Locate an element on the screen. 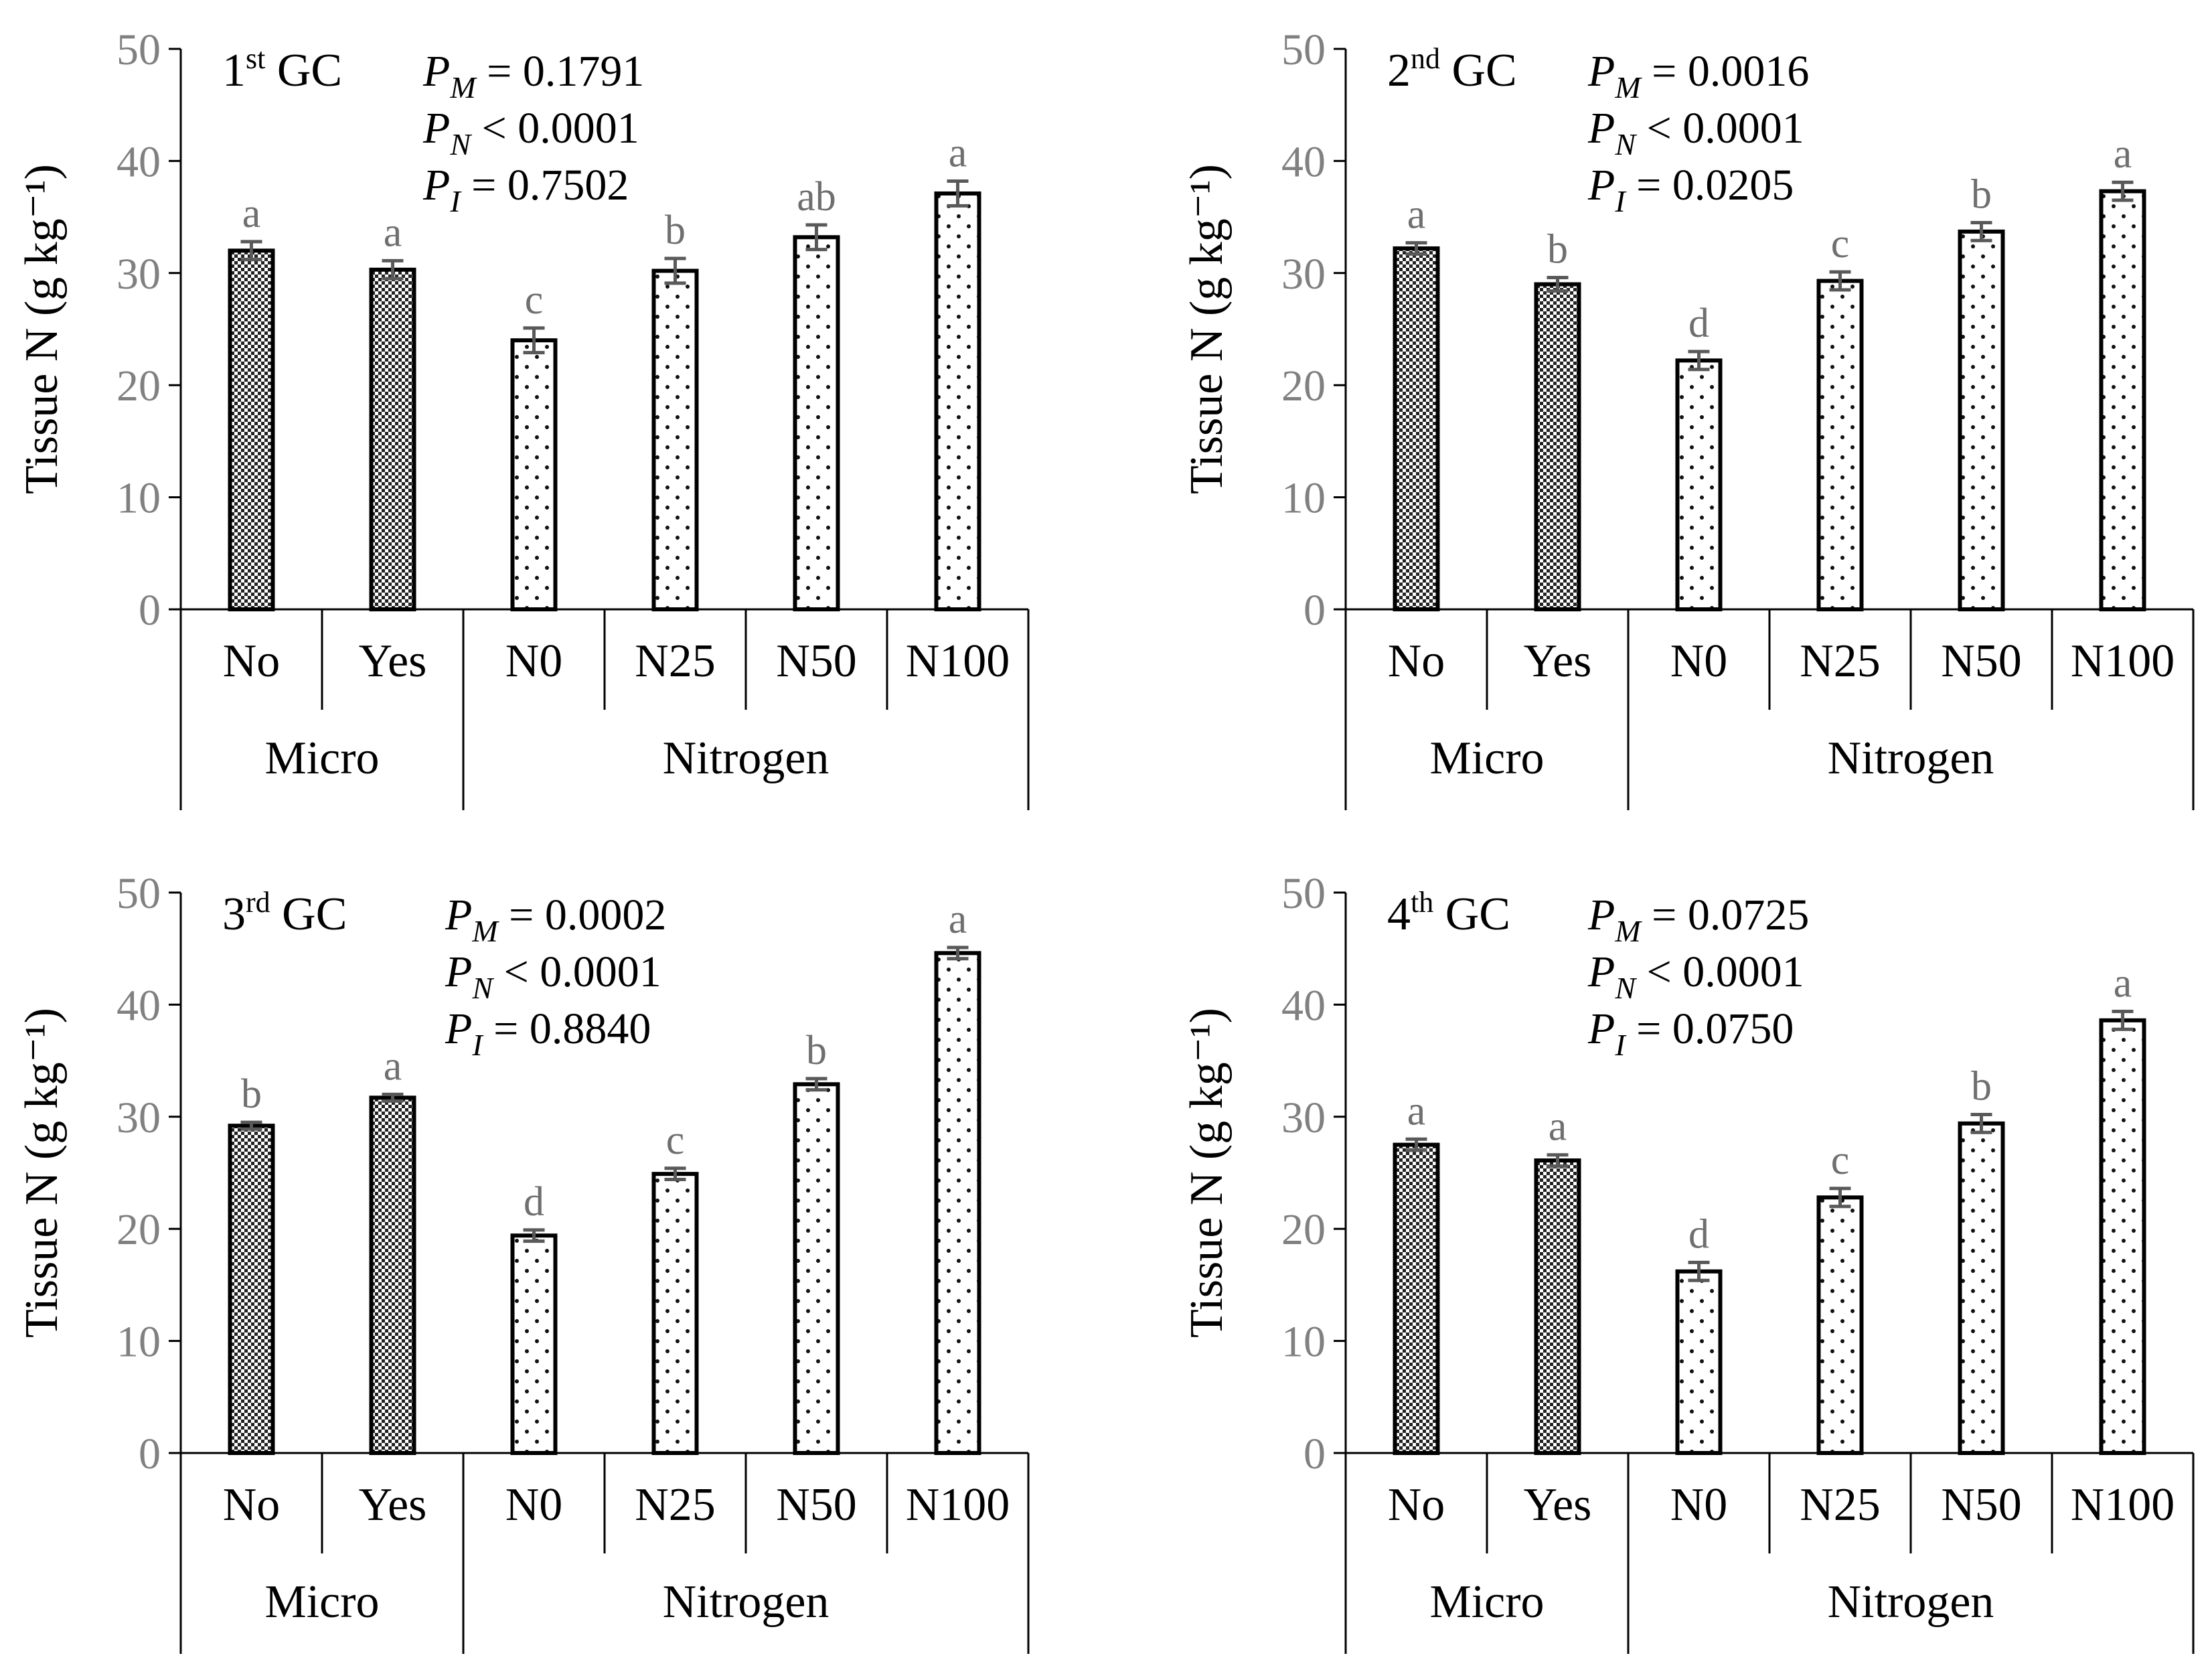 Image resolution: width=2210 pixels, height=1680 pixels. panel-title-number: 3 is located at coordinates (234, 914).